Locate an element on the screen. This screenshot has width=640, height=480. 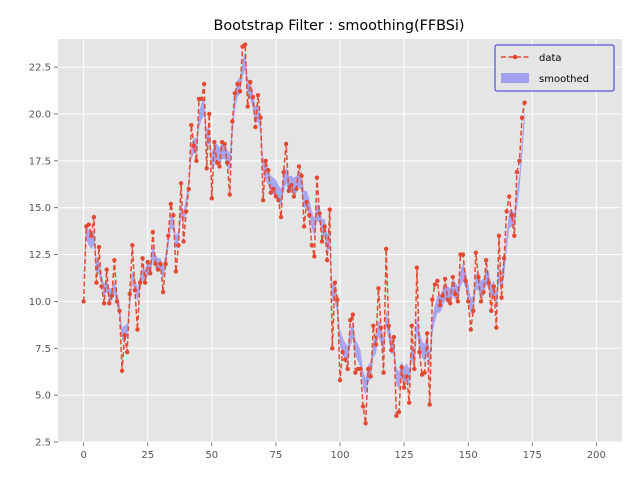
x-tick-label: 25 is located at coordinates (147, 455).